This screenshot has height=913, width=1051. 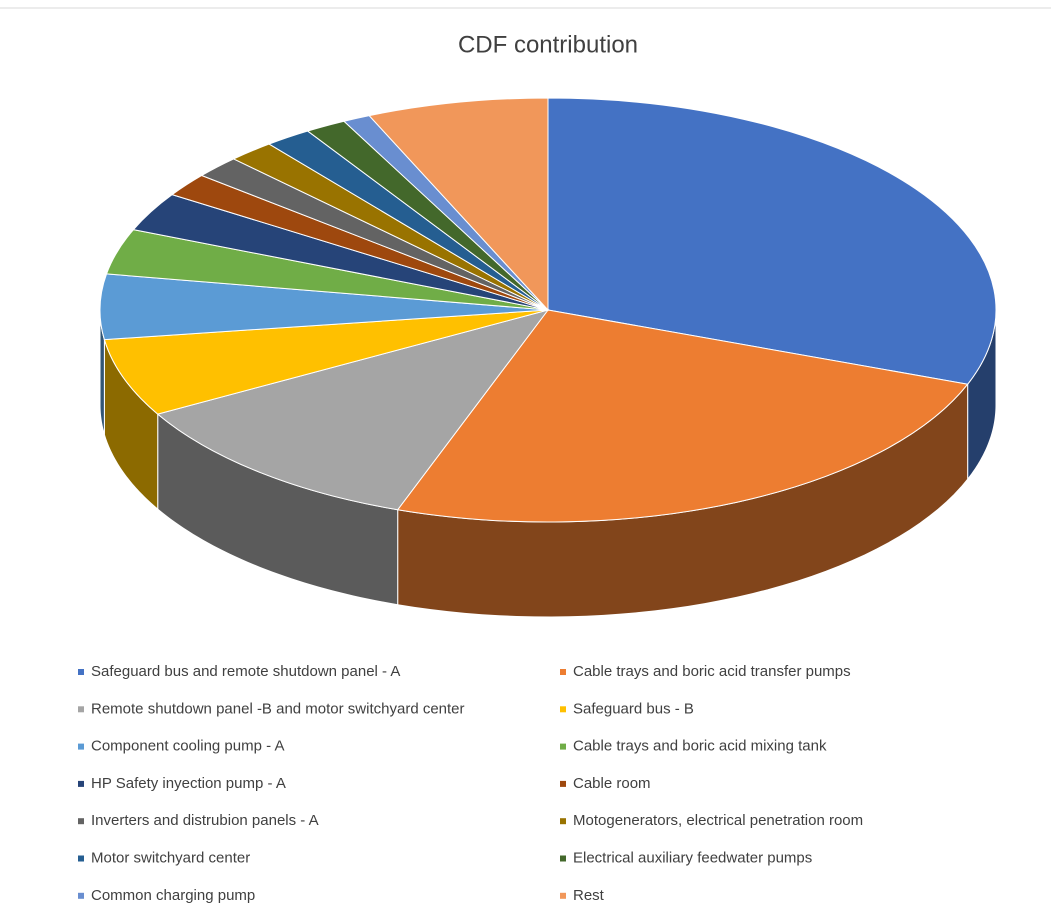 What do you see at coordinates (700, 746) in the screenshot?
I see `legend-label: Cable trays and boric acid mixing tank` at bounding box center [700, 746].